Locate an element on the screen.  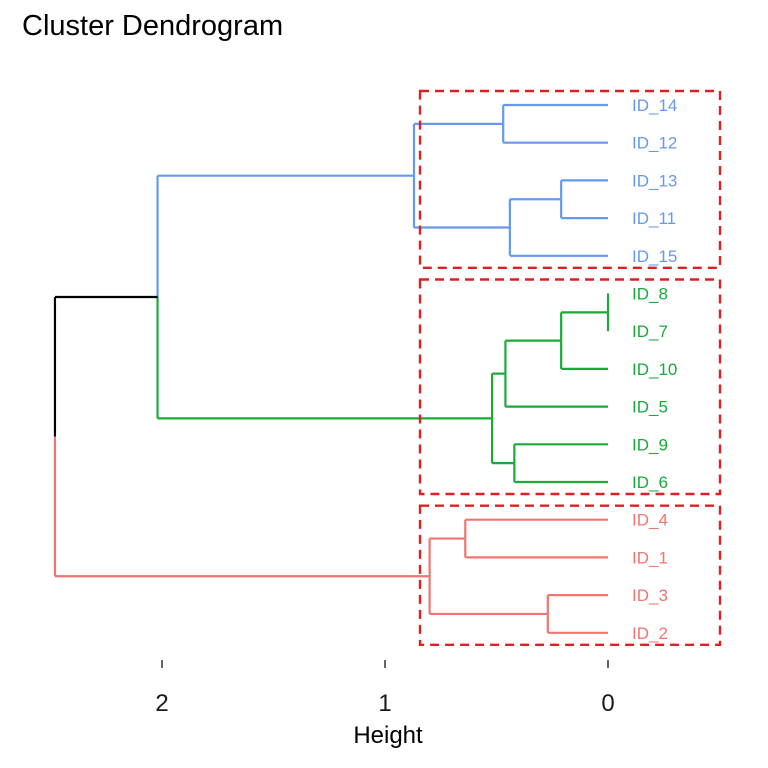
x-tick-label: 1 is located at coordinates (384, 703).